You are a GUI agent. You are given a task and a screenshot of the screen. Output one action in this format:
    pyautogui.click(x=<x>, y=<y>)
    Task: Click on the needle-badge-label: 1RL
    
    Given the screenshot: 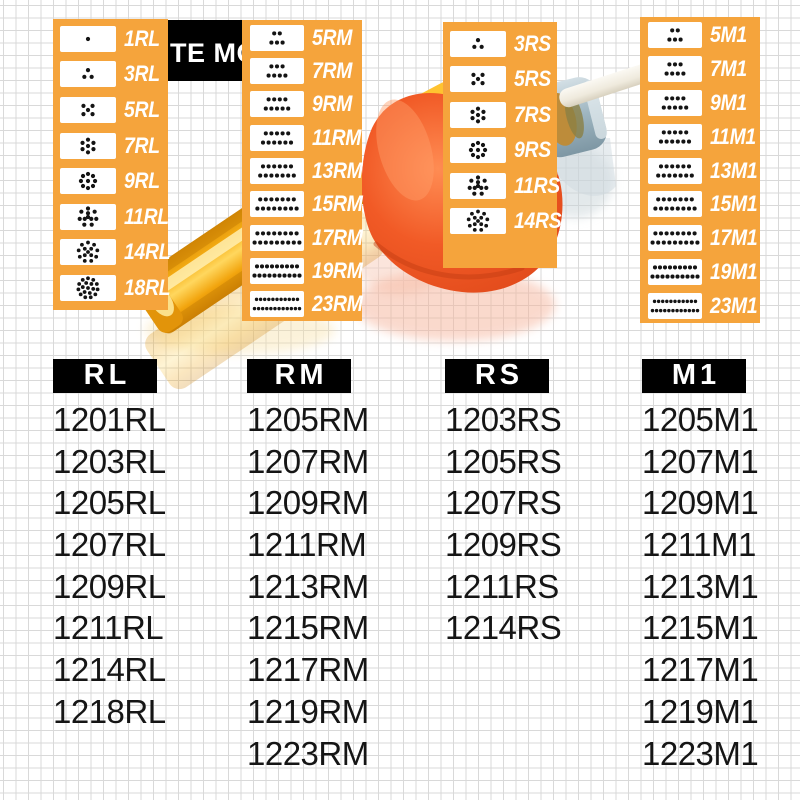 What is the action you would take?
    pyautogui.click(x=142, y=38)
    